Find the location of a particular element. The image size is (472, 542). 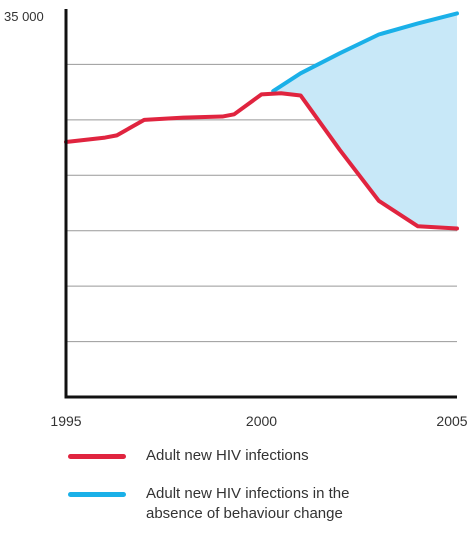

x-tick-labels: 1995 2000 2005 is located at coordinates (258, 421).